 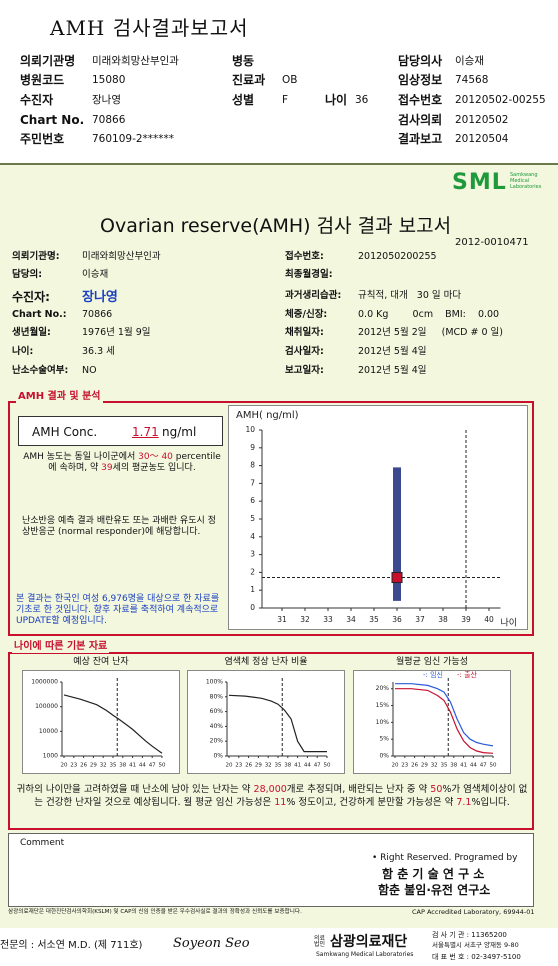 I want to click on text-run: 귀하의 나이만을 고려하였을 때 난소에 남아 있는 난자는 약, so click(x=135, y=789).